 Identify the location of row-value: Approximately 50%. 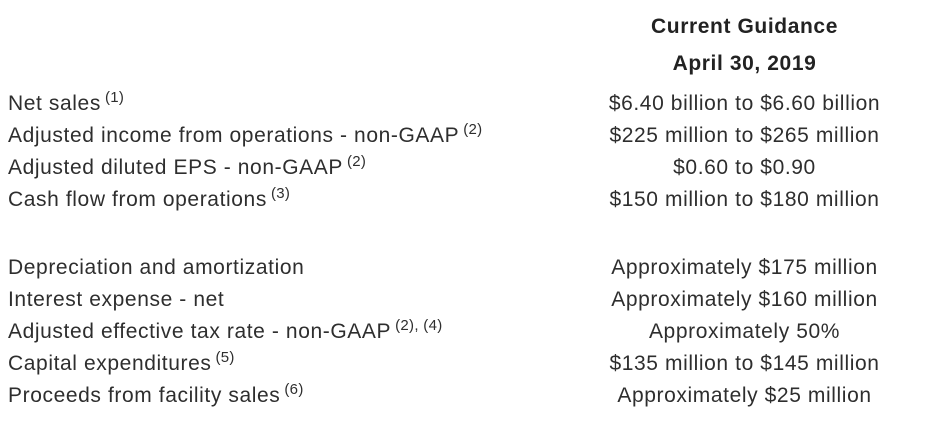
(744, 331).